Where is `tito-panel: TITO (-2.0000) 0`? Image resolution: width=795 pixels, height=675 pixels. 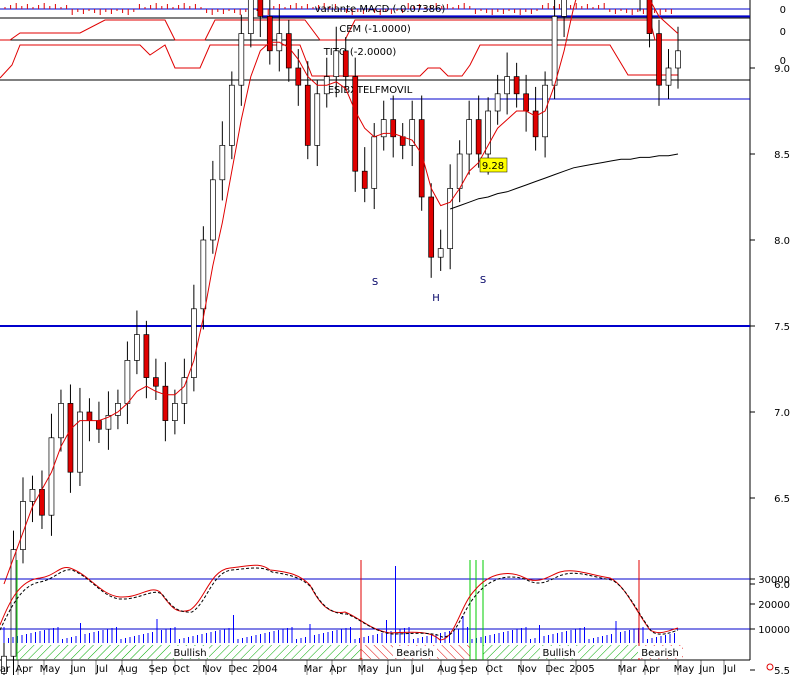 tito-panel: TITO (-2.0000) 0 is located at coordinates (393, 61).